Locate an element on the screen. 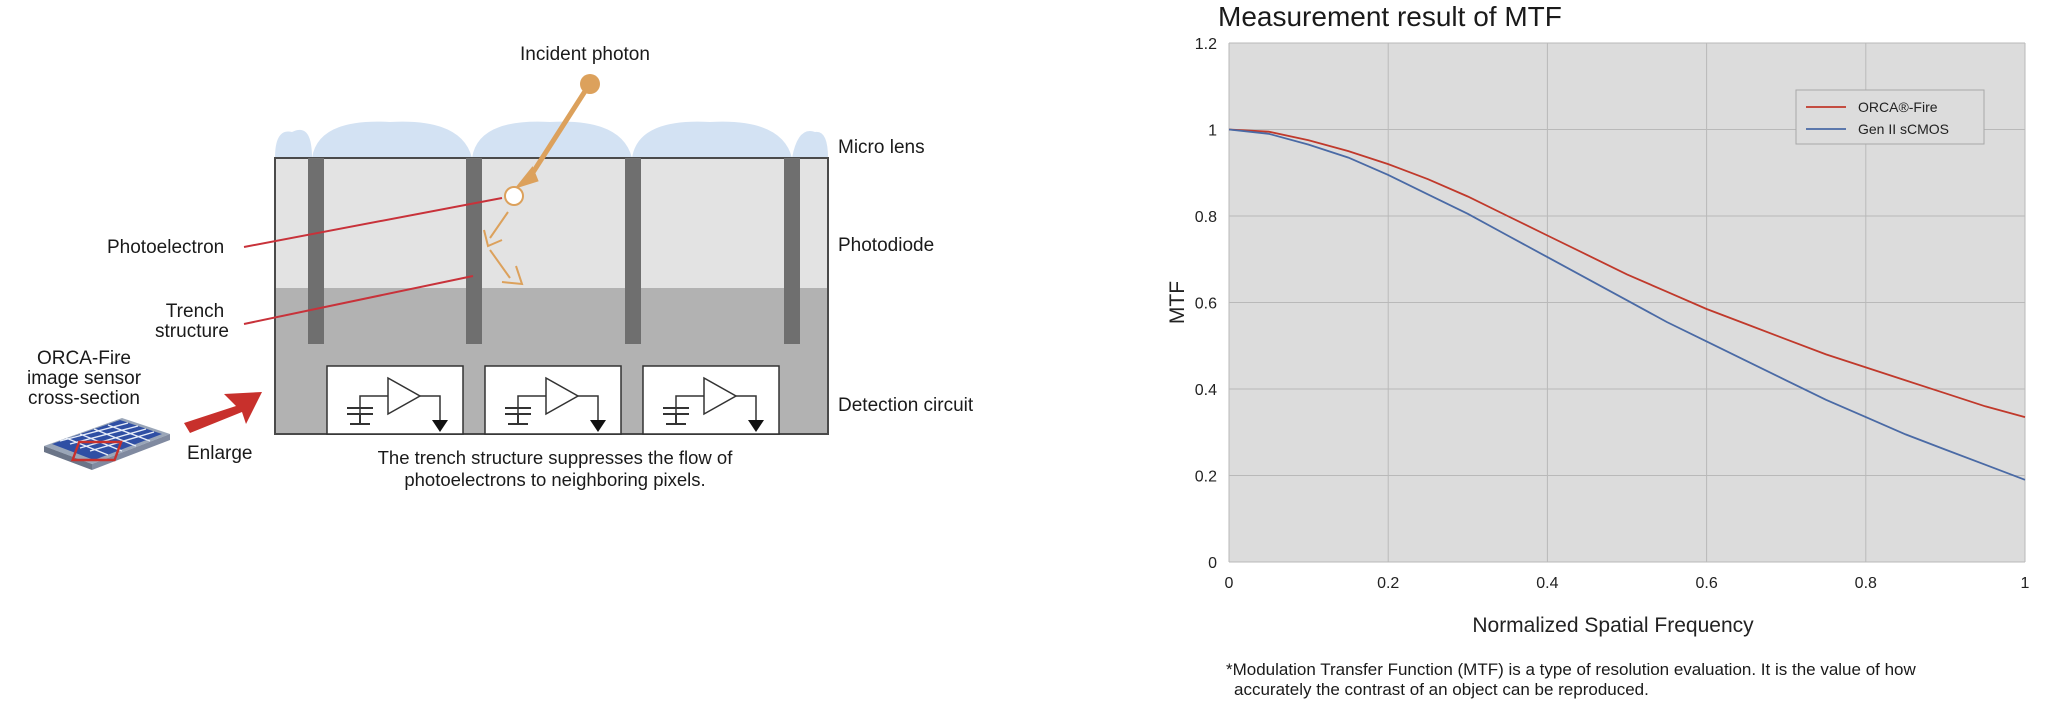  enlarge-arrow is located at coordinates (223, 412).